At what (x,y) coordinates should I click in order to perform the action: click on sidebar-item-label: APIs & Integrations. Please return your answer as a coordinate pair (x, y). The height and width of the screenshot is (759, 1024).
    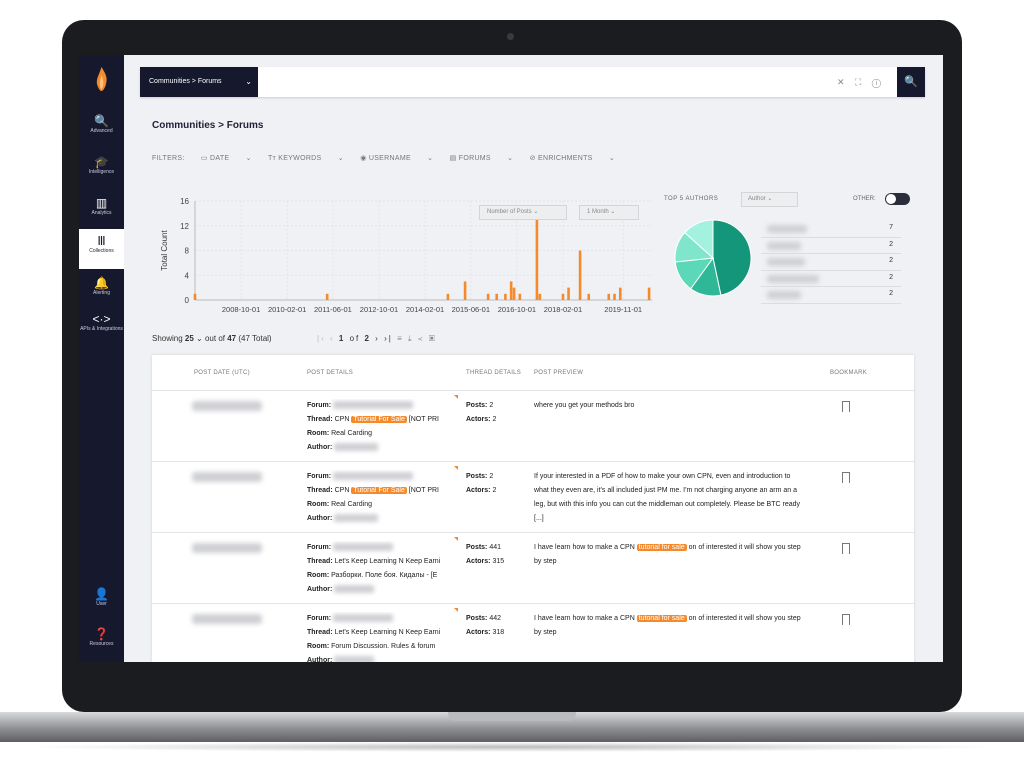
    Looking at the image, I should click on (101, 329).